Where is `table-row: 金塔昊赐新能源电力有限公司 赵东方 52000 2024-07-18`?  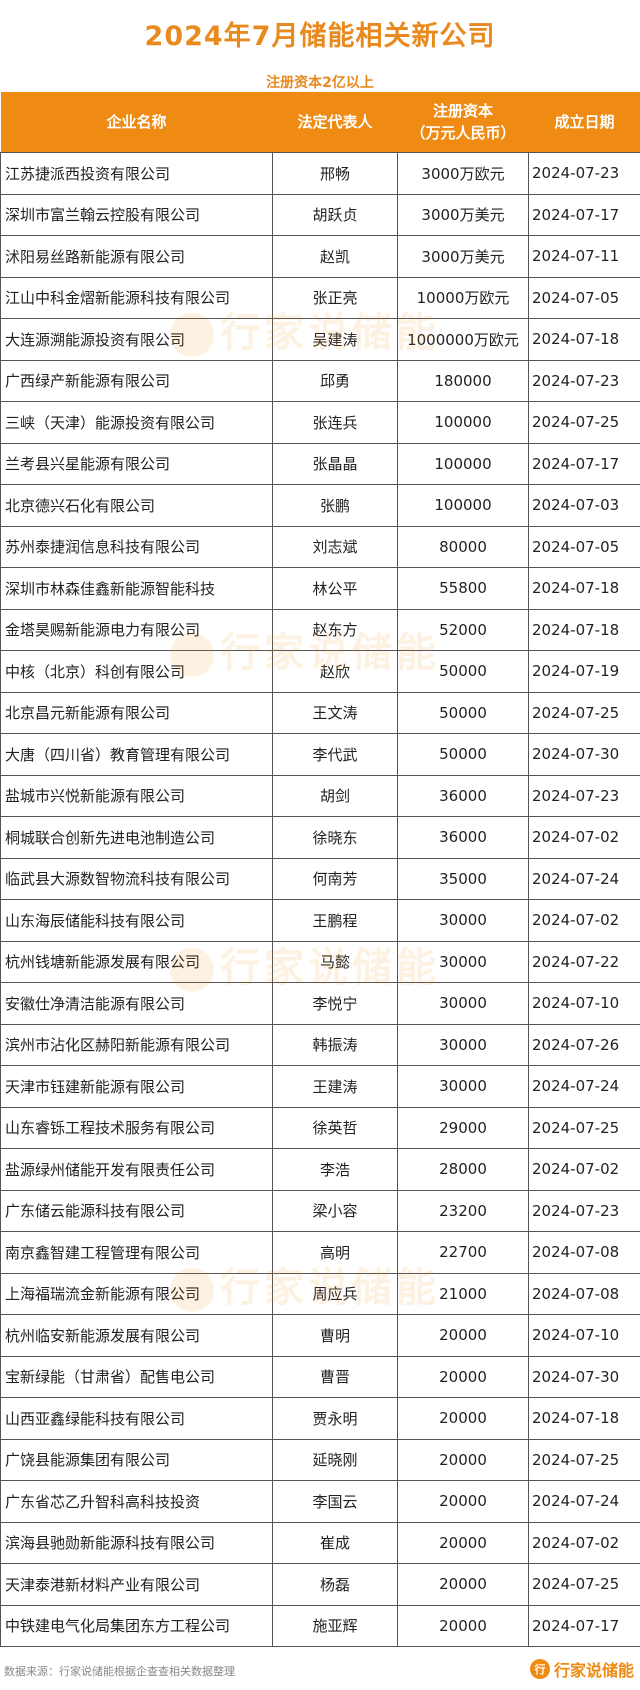 table-row: 金塔昊赐新能源电力有限公司 赵东方 52000 2024-07-18 is located at coordinates (320, 629).